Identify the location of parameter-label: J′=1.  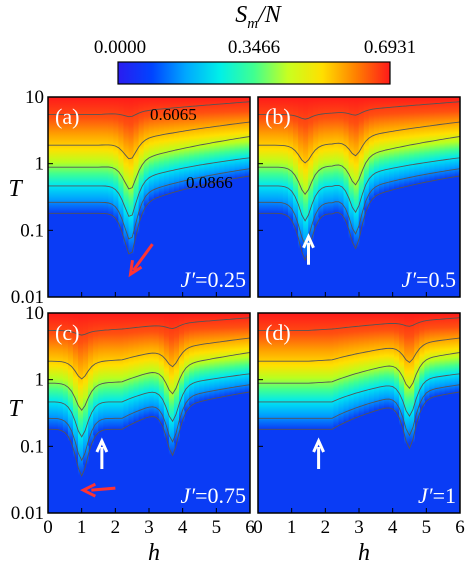
(437, 495).